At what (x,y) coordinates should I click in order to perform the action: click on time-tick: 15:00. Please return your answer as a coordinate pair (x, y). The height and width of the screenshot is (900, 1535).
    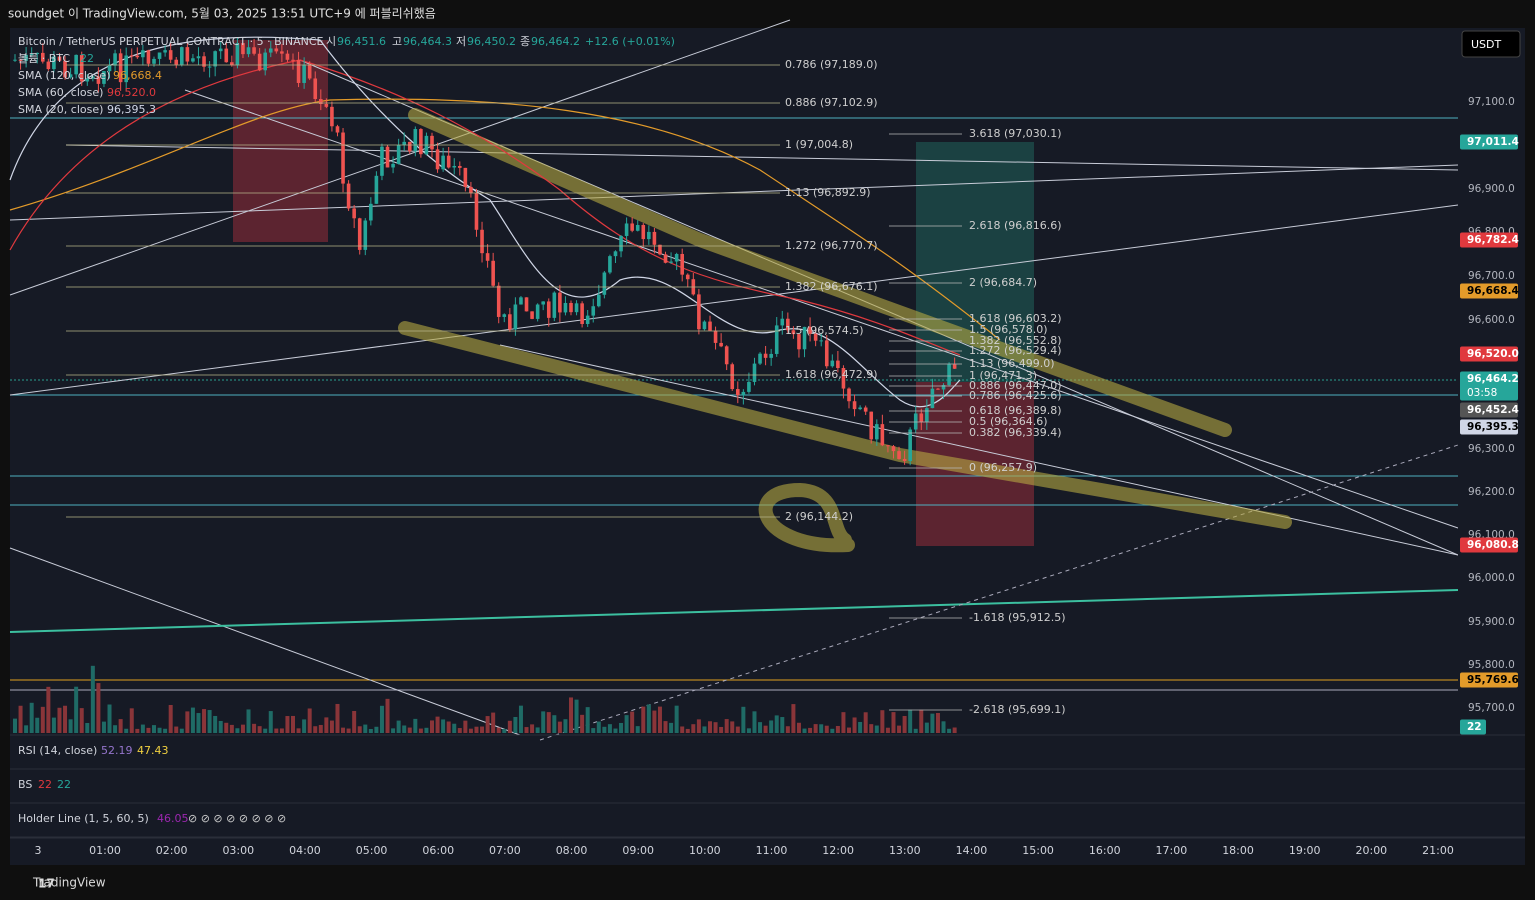
    Looking at the image, I should click on (1038, 850).